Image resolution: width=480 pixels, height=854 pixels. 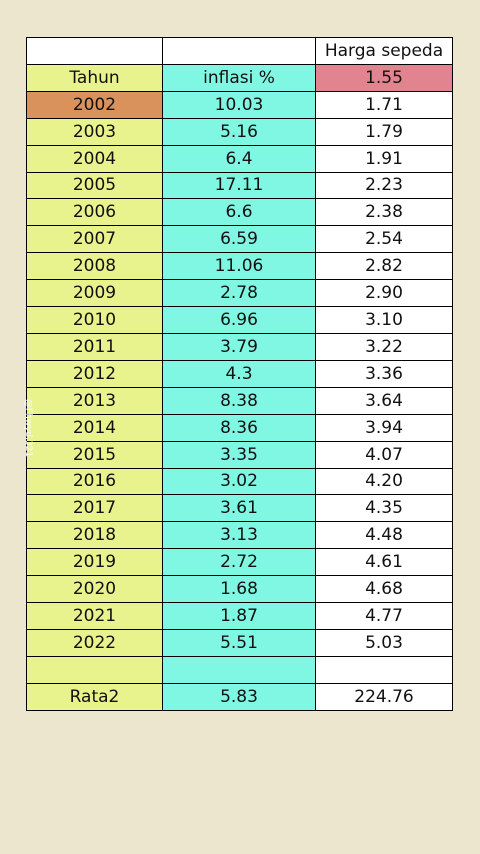 I want to click on year-cell: 2022, so click(x=94, y=642).